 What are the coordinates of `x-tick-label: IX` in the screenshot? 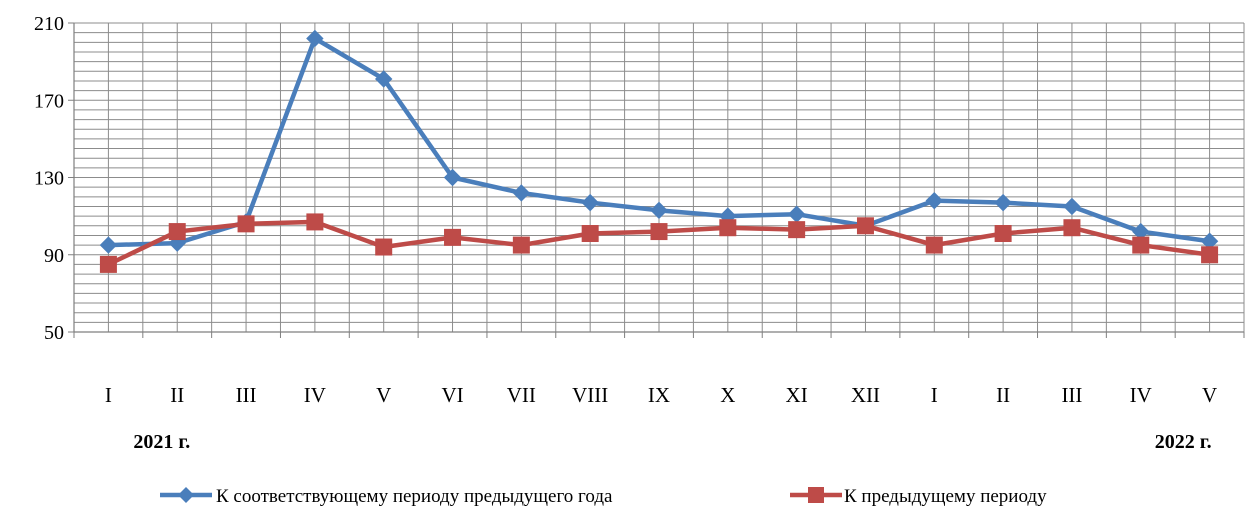 It's located at (659, 395).